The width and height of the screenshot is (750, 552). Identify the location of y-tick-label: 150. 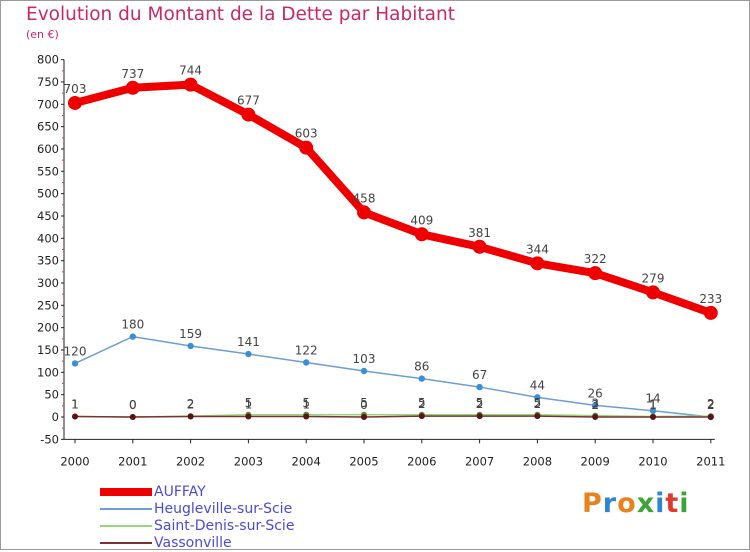
(48, 350).